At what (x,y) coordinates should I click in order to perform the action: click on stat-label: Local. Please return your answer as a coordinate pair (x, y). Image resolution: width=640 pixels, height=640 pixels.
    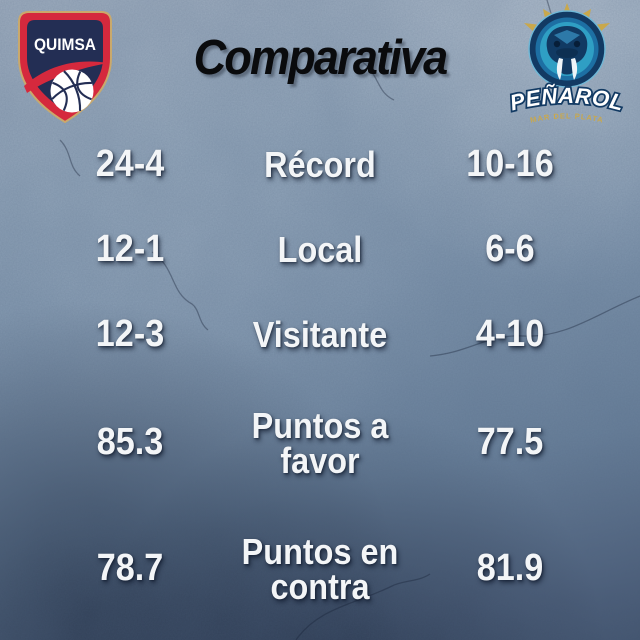
    Looking at the image, I should click on (320, 250).